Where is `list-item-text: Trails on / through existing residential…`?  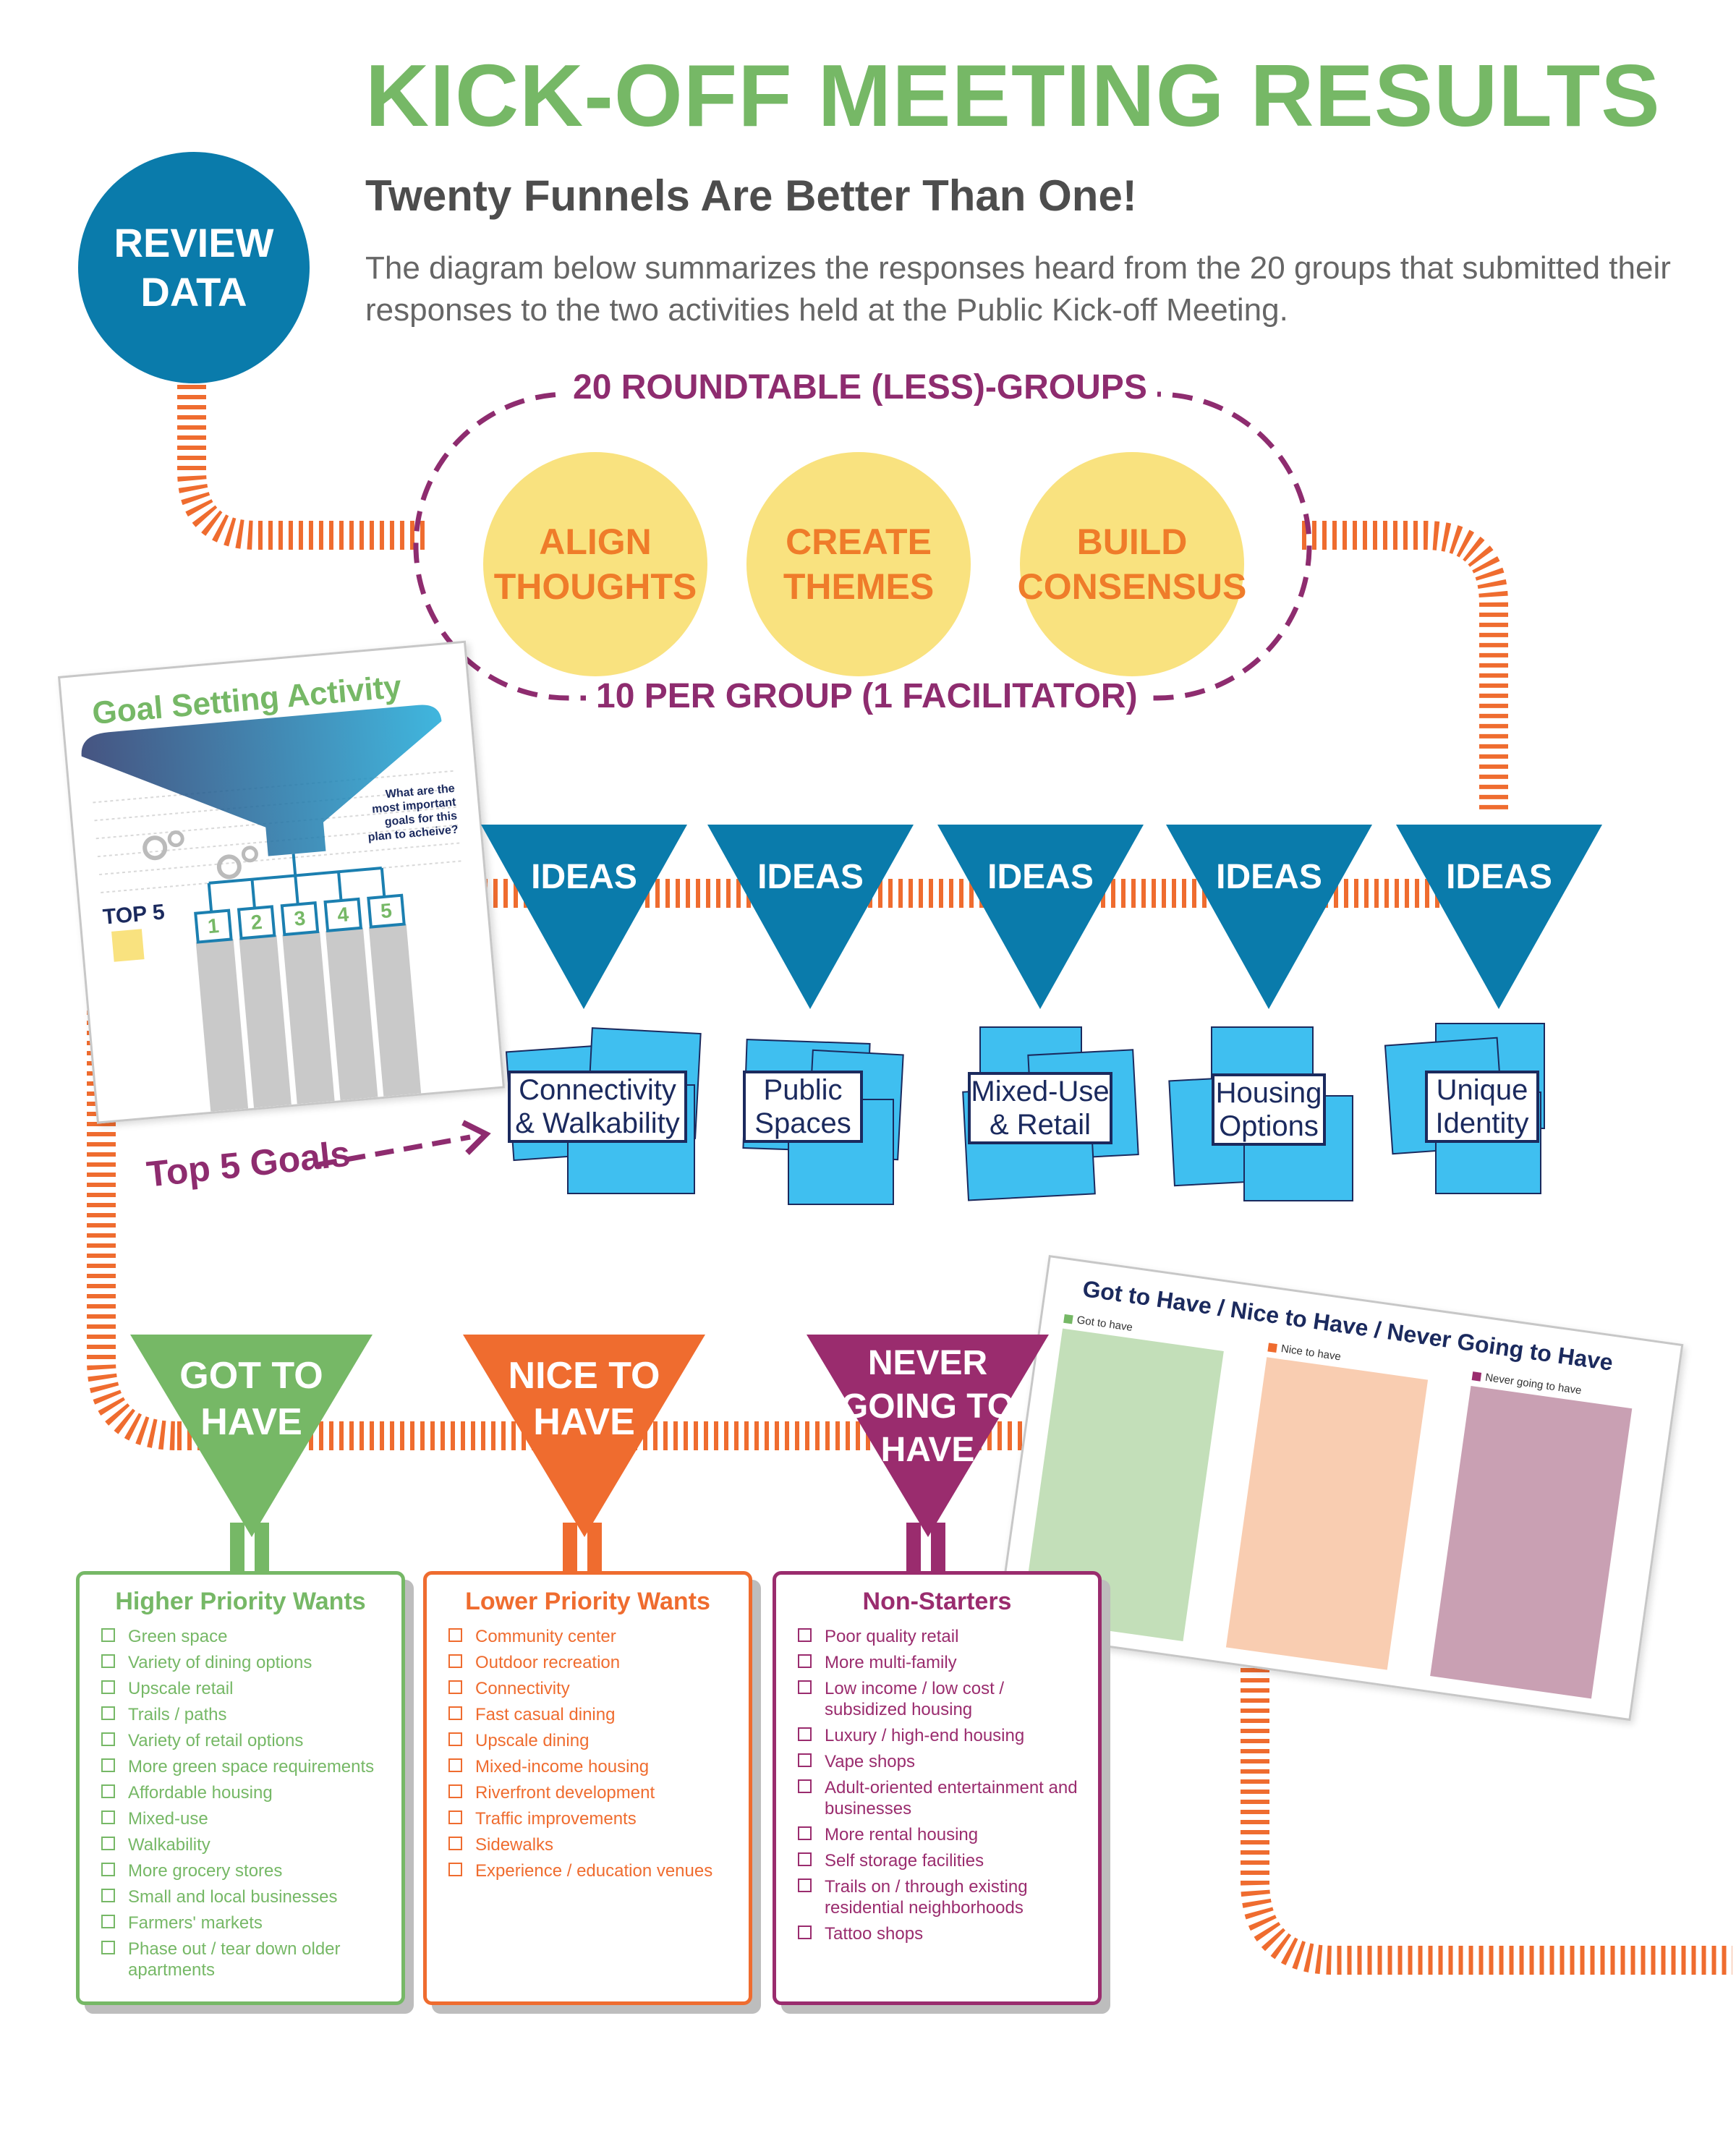
list-item-text: Trails on / through existing residential… is located at coordinates (926, 1898).